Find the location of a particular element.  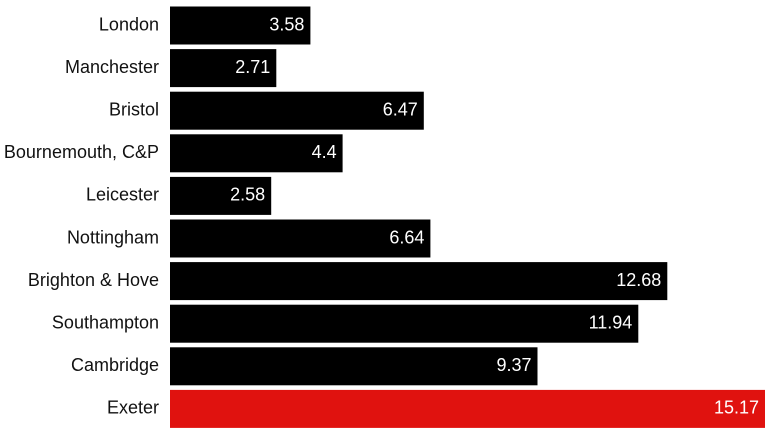

value-label-exeter: 15.17 is located at coordinates (736, 408).